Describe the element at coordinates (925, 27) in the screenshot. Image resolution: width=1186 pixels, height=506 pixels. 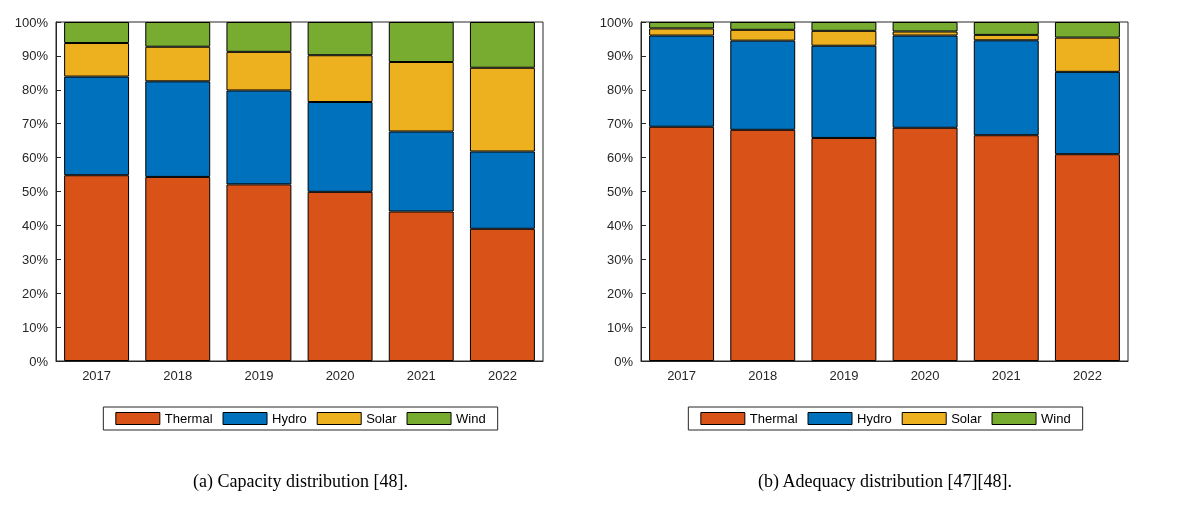
I see `bar` at that location.